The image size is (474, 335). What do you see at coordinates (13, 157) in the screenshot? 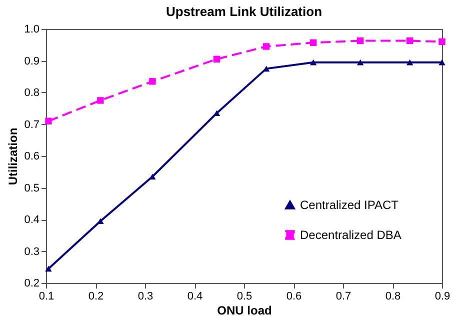
I see `y-axis-title: Utilization` at bounding box center [13, 157].